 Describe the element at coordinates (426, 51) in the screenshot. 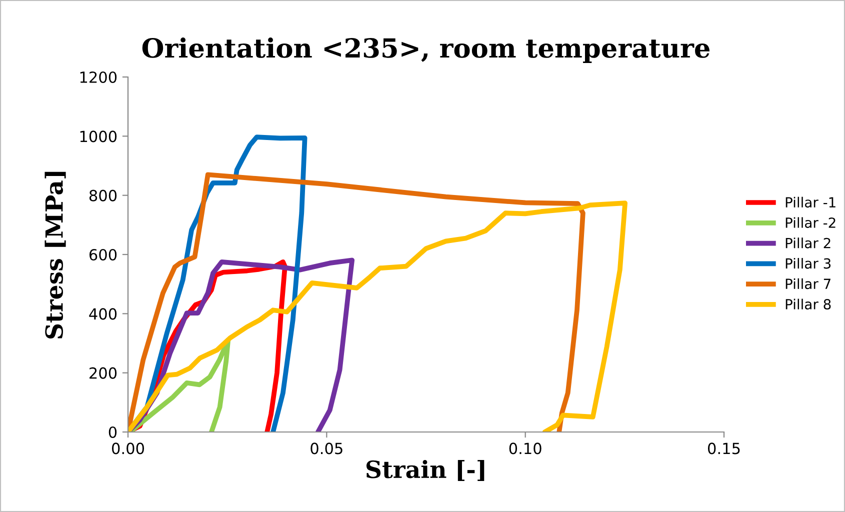

I see `chart-title: Orientation <235>, room temperature` at that location.